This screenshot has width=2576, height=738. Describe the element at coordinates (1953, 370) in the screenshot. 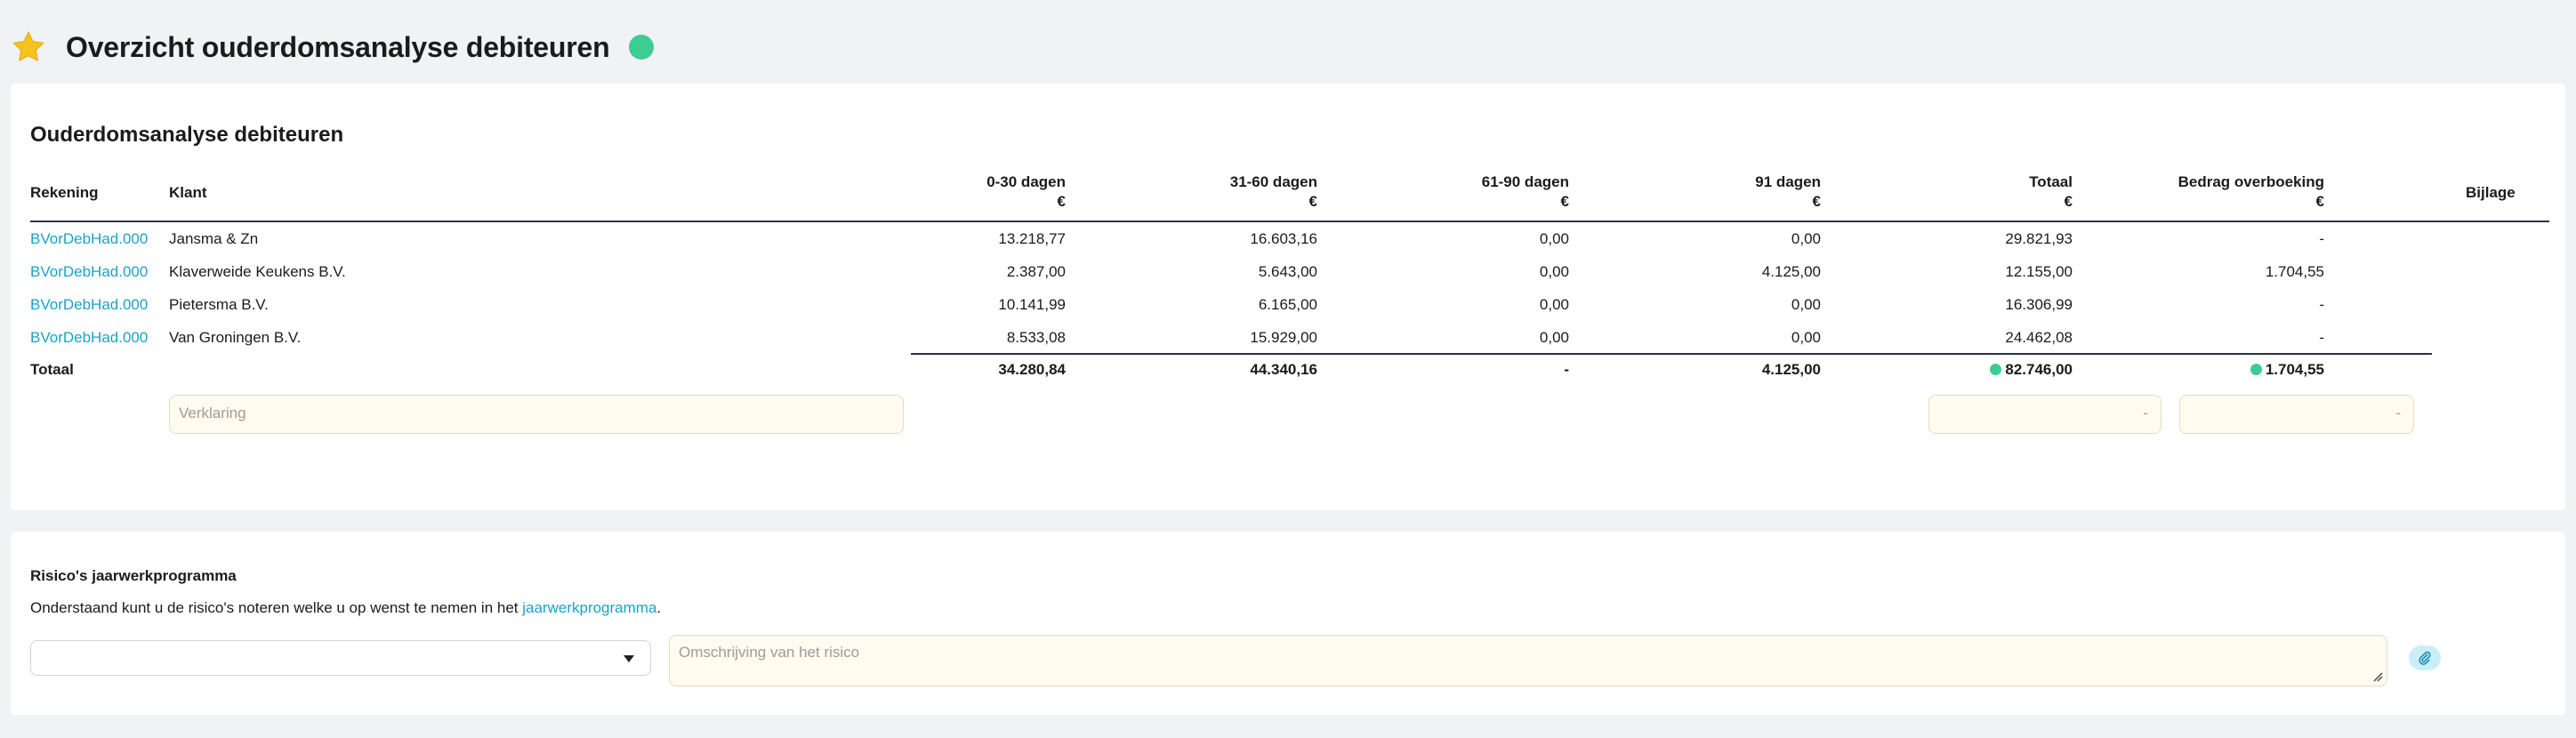

I see `grand-total: 82.746,00` at that location.